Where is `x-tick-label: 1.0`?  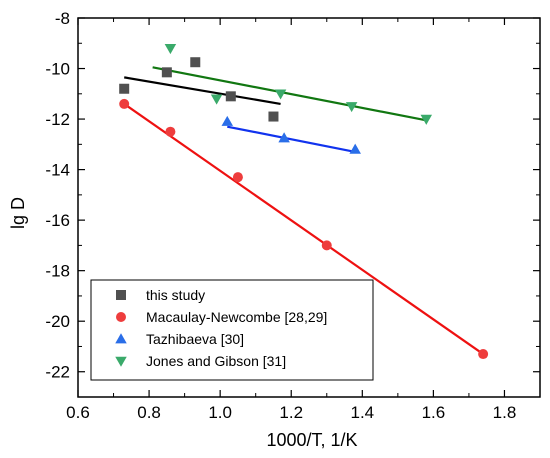 x-tick-label: 1.0 is located at coordinates (220, 412).